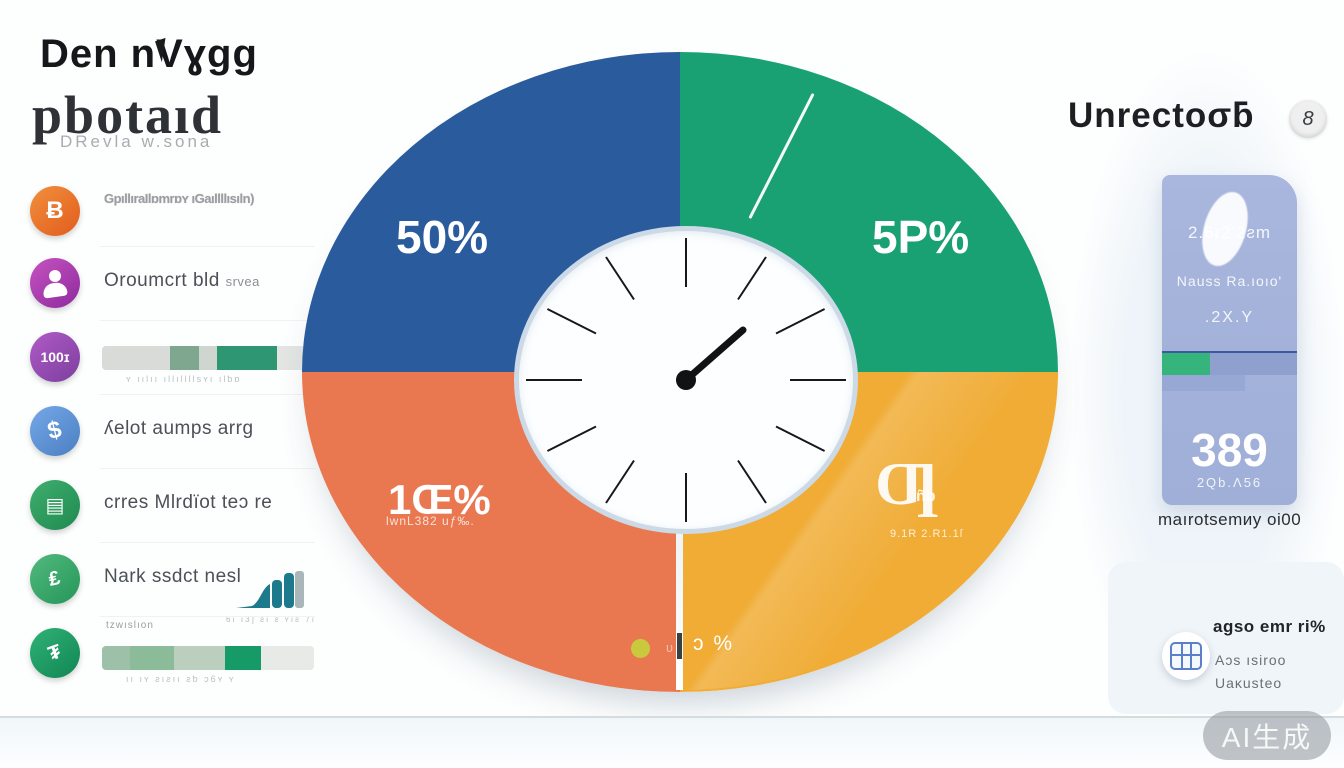 This screenshot has width=1344, height=768. What do you see at coordinates (171, 218) in the screenshot?
I see `list-item: Ƀ GpıllıraIlɒmrɒʏ ıGaıllllısıln)` at bounding box center [171, 218].